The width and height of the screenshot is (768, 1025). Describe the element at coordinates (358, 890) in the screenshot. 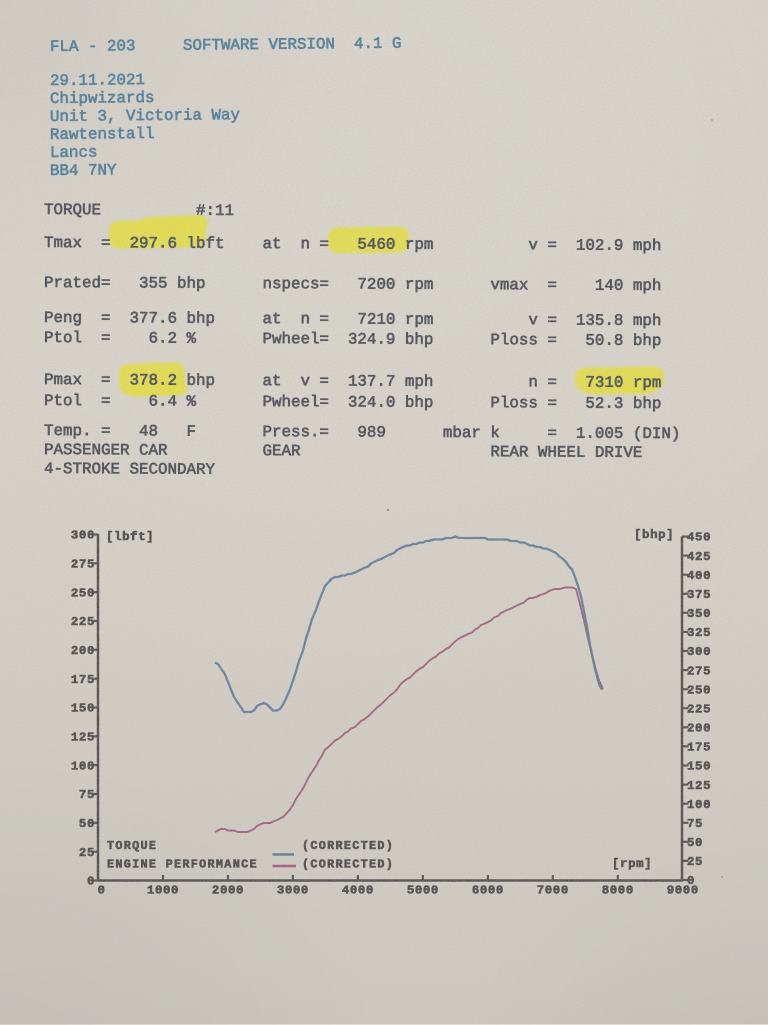

I see `svg-text: 4000` at that location.